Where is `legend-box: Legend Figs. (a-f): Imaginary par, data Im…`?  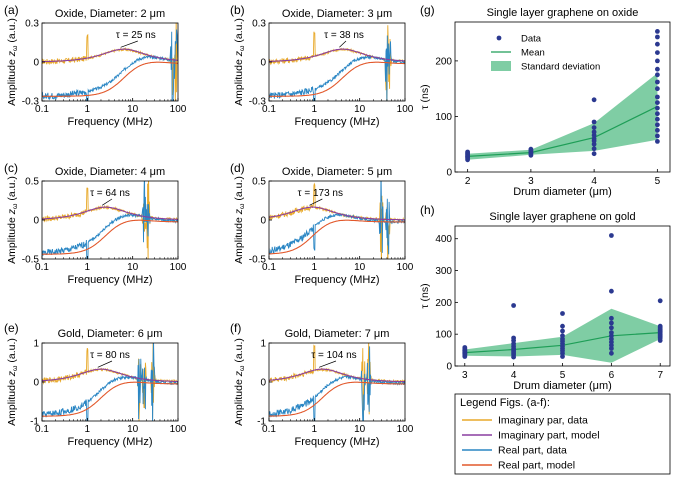 legend-box: Legend Figs. (a-f): Imaginary par, data Im… is located at coordinates (562, 434).